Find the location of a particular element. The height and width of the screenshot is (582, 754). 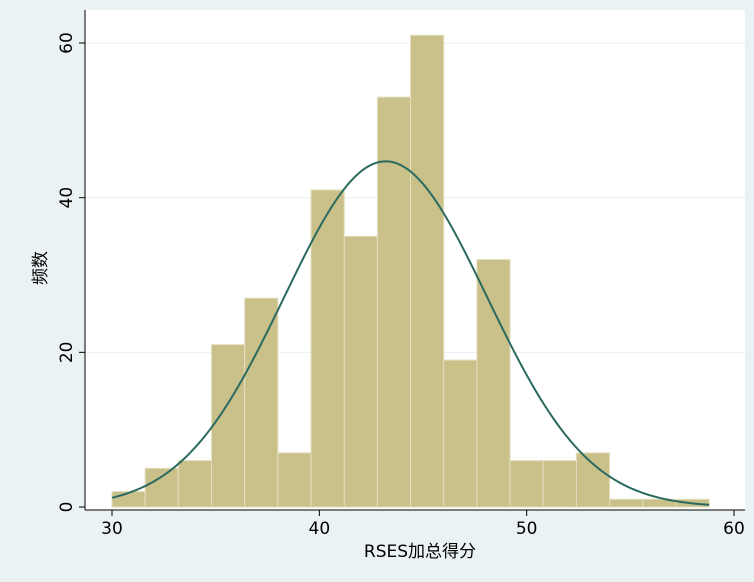

y-axis-ticks: 0 20 40 60 is located at coordinates (71, 272).